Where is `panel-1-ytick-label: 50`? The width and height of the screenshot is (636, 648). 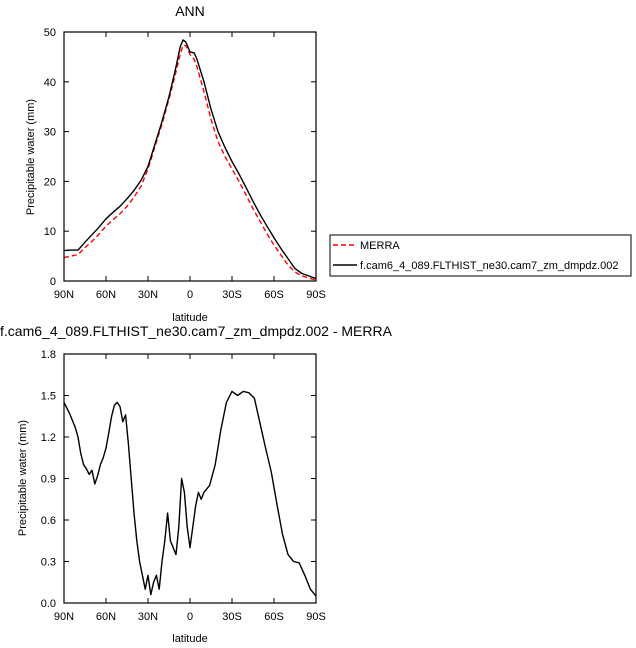
panel-1-ytick-label: 50 is located at coordinates (50, 33).